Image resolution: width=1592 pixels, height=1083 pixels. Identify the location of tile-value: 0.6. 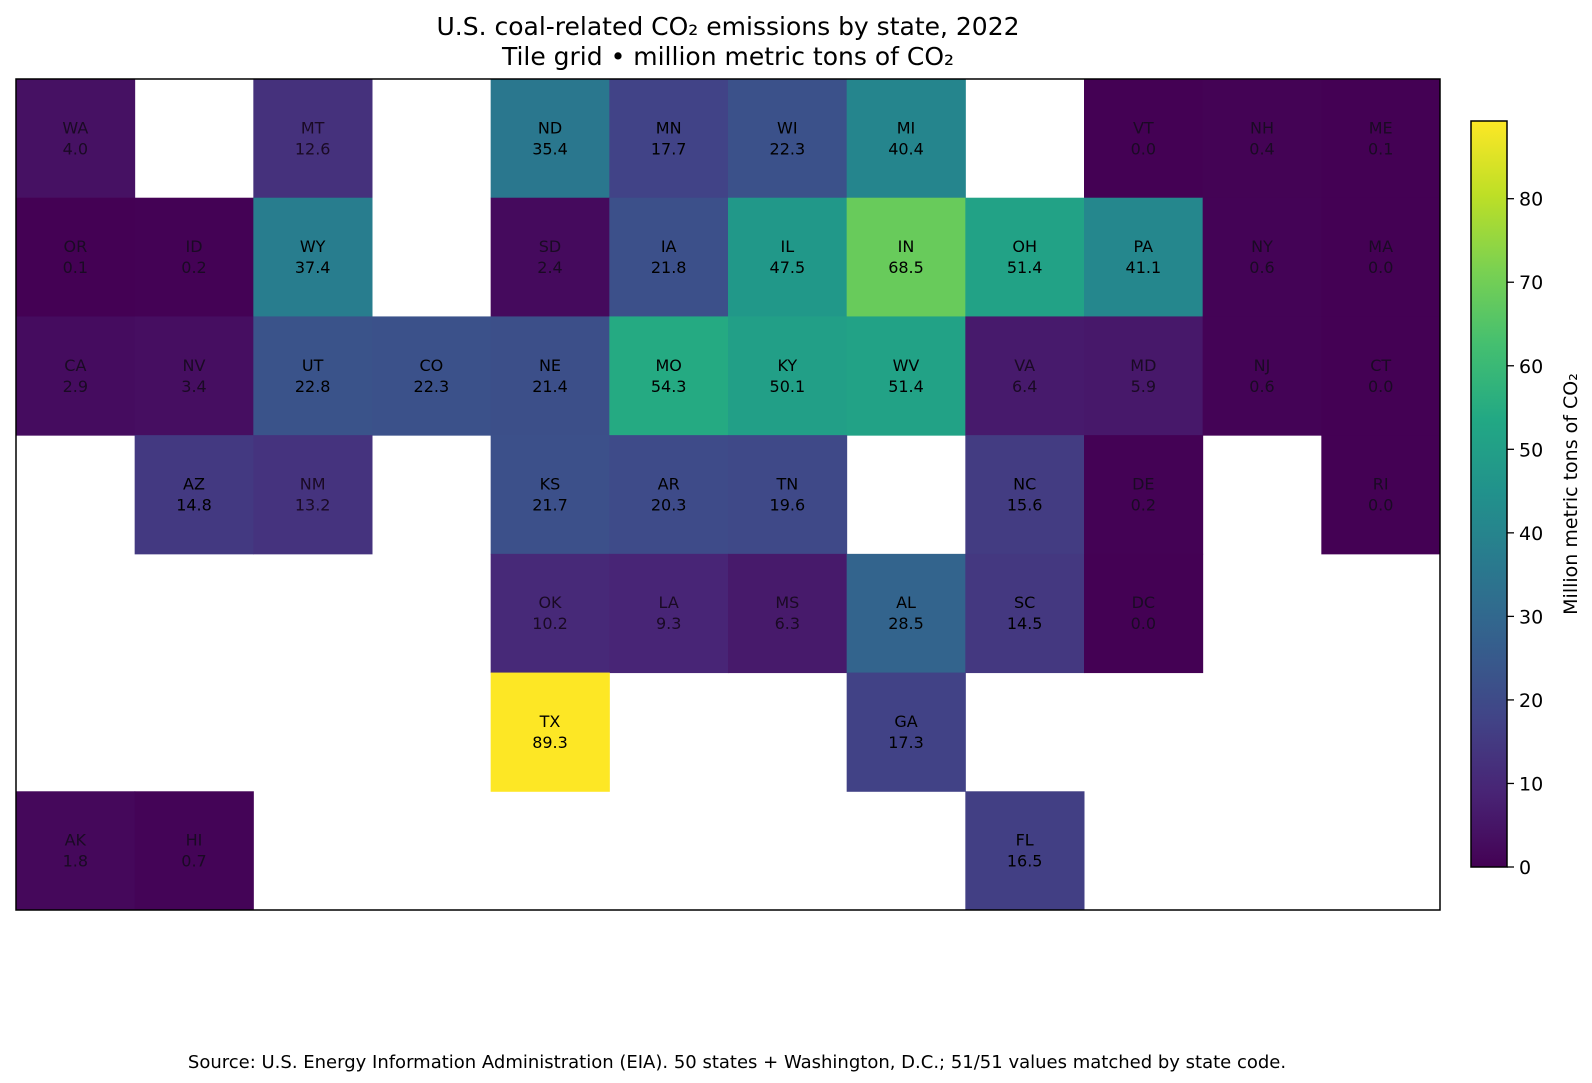
(1261, 267).